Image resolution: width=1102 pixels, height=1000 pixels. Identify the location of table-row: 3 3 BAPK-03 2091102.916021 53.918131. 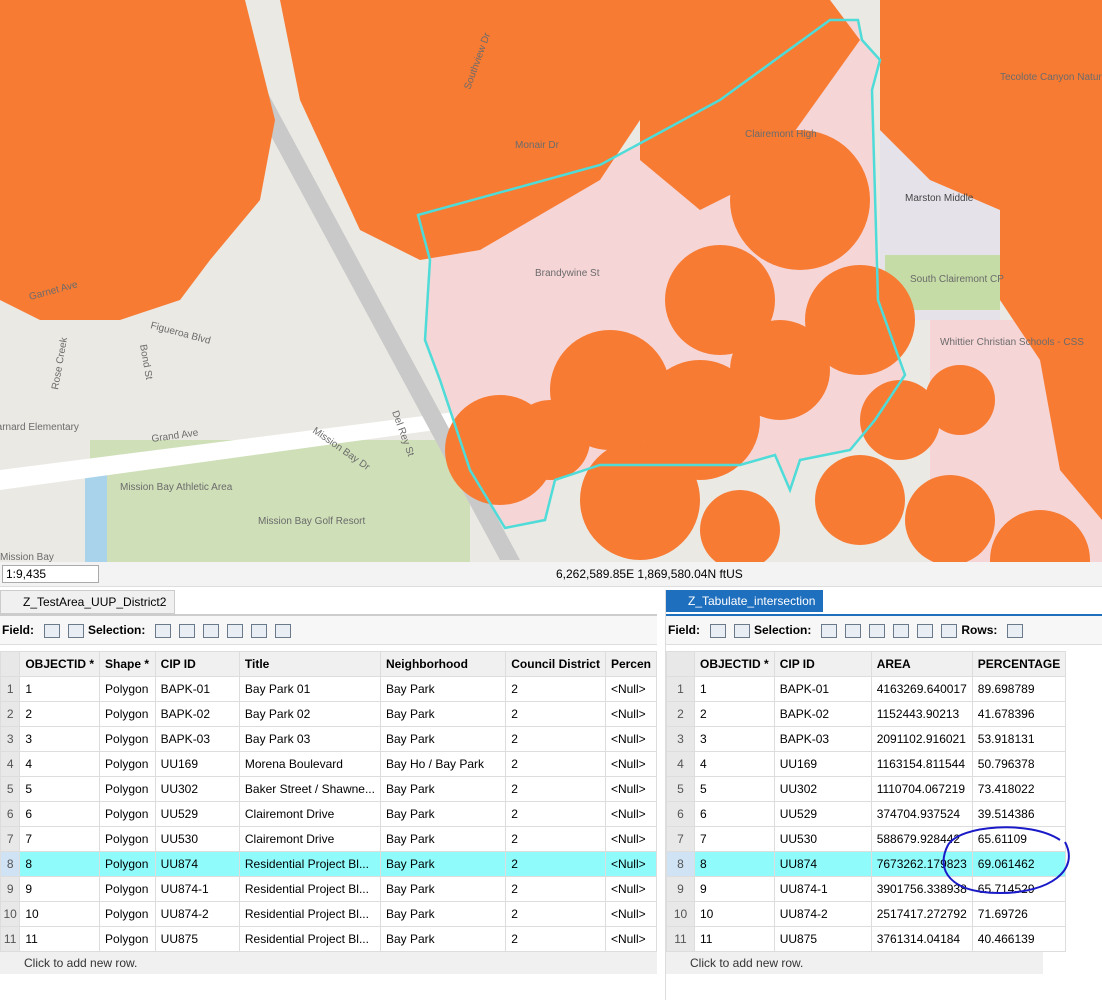
(866, 739).